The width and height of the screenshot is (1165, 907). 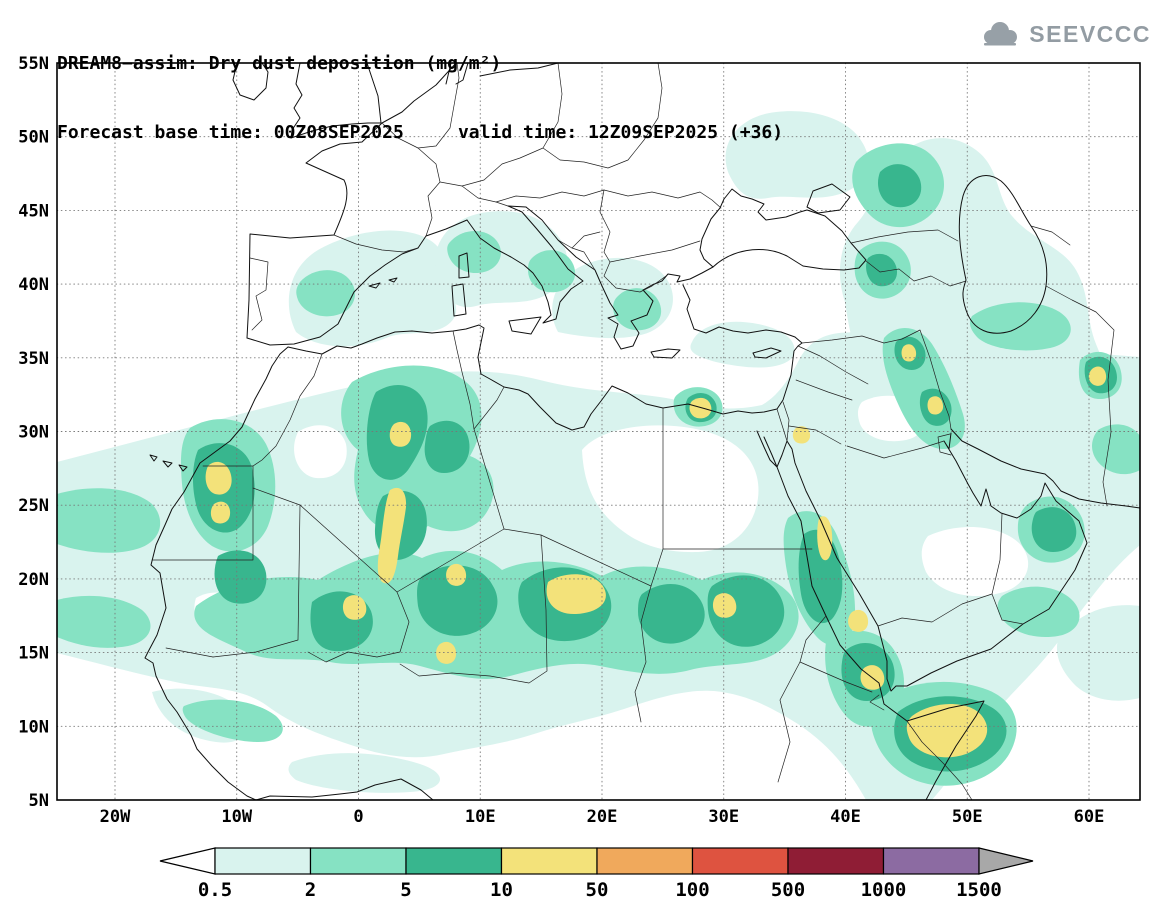 I want to click on lat-tick-label: 25N, so click(x=33, y=506).